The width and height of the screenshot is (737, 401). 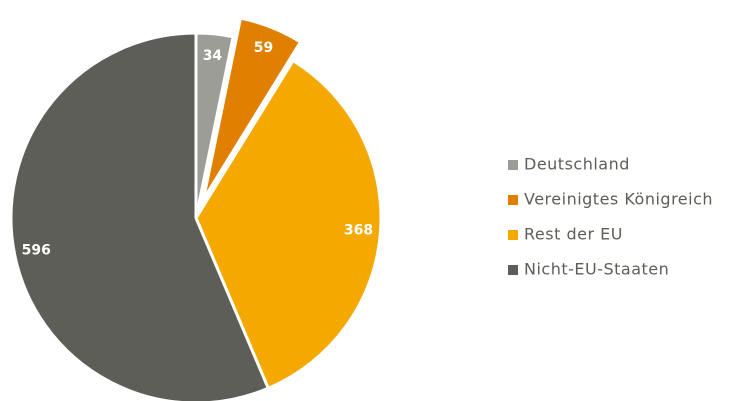 I want to click on pie-slice, so click(x=252, y=108).